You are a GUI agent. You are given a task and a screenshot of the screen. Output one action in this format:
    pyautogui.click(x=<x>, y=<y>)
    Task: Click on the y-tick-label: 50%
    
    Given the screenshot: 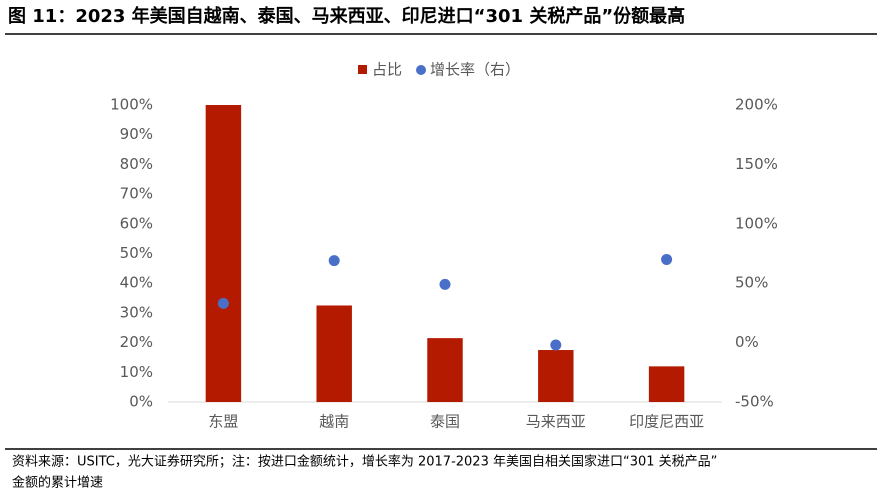 What is the action you would take?
    pyautogui.click(x=136, y=253)
    